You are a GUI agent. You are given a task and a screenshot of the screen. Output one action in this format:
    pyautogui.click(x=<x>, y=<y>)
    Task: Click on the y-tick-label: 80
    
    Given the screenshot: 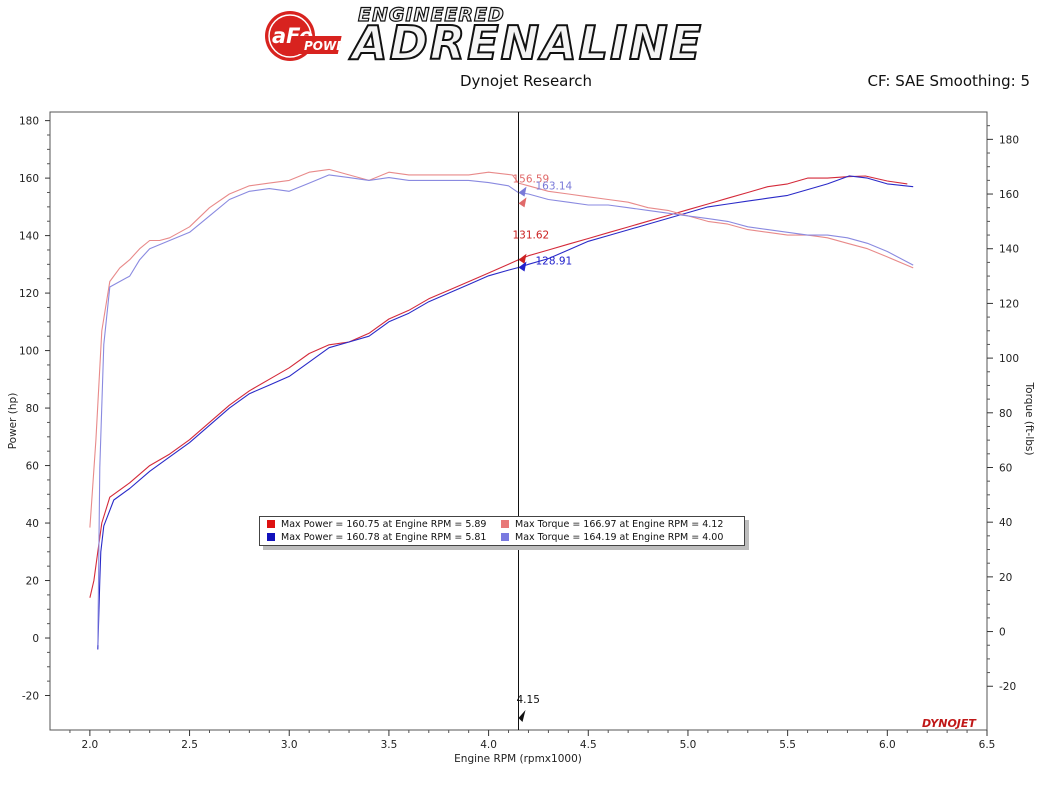 What is the action you would take?
    pyautogui.click(x=32, y=409)
    